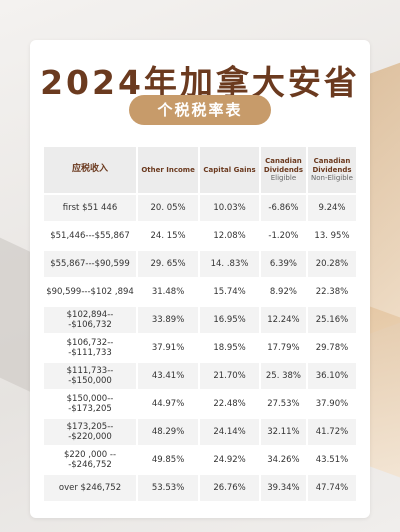 This screenshot has width=400, height=532. Describe the element at coordinates (90, 460) in the screenshot. I see `cell-income: $220 ,000 ---$246,752` at that location.